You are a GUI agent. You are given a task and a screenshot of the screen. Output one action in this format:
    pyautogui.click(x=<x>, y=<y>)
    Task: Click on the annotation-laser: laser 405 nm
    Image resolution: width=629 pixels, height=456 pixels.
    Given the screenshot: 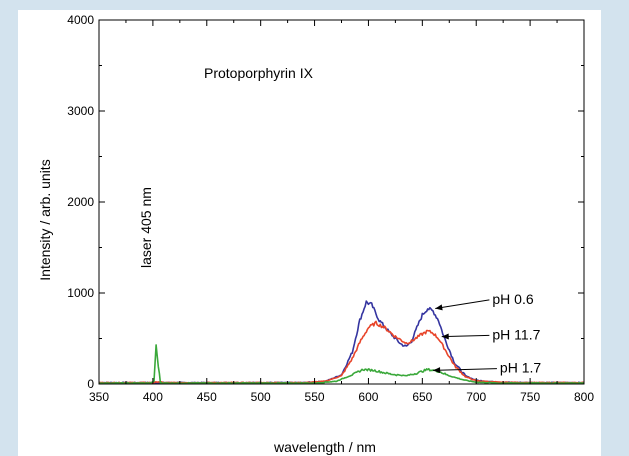 What is the action you would take?
    pyautogui.click(x=146, y=227)
    